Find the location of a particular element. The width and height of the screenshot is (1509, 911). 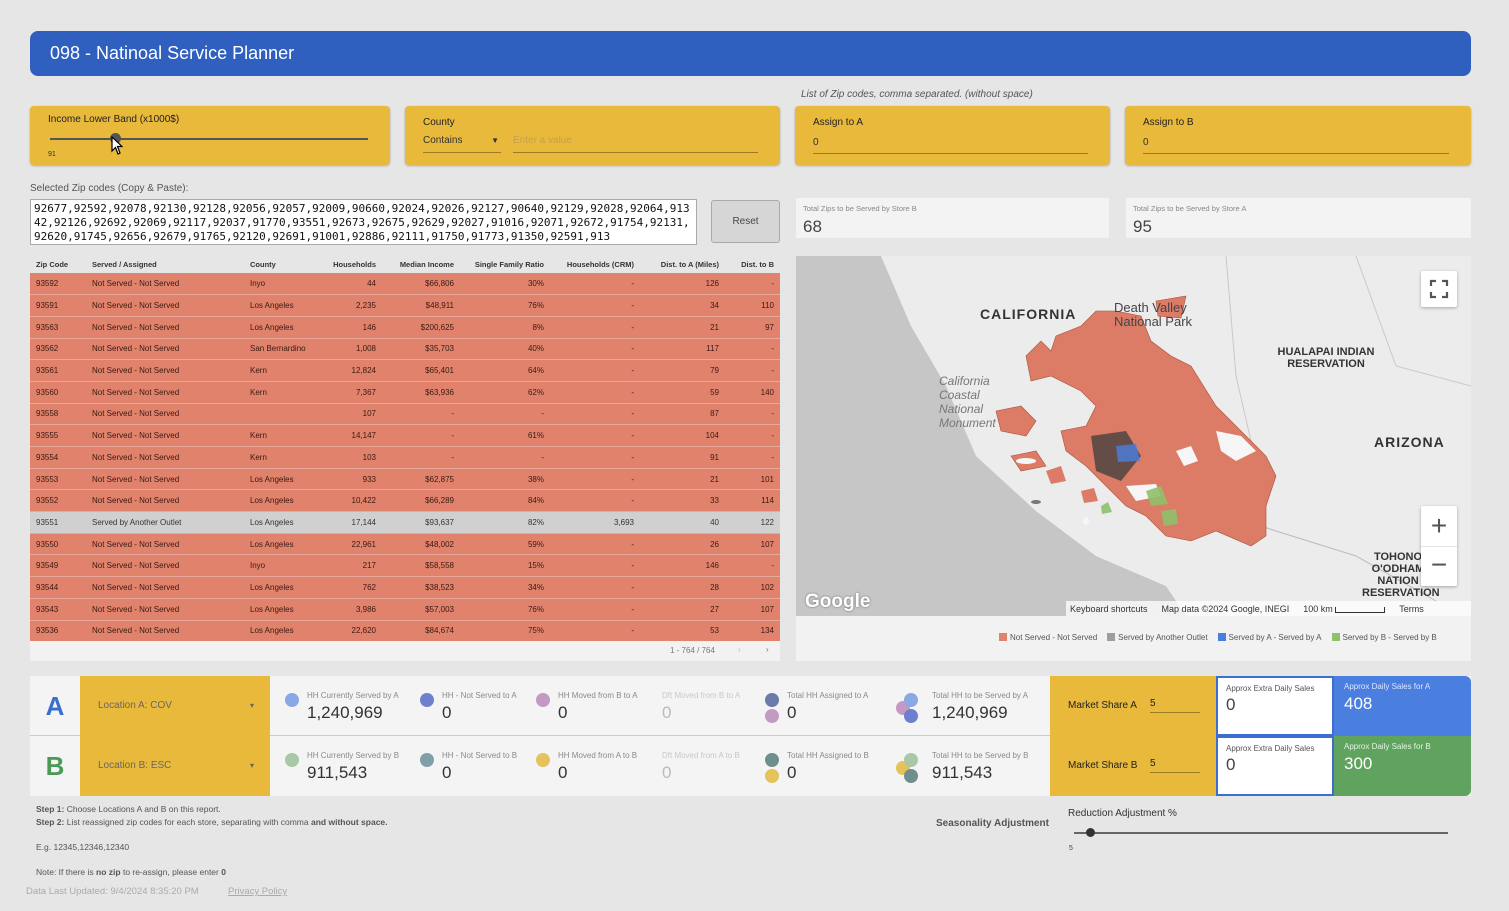

column-header: Households is located at coordinates (352, 264).